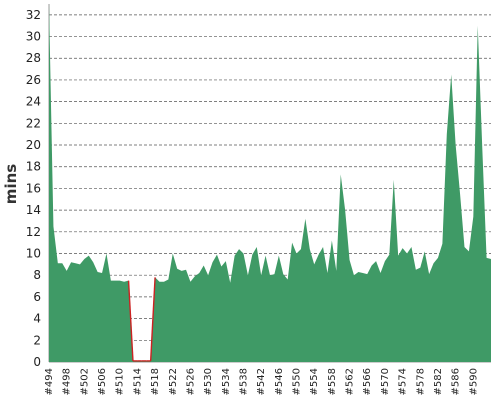  I want to click on x-tick-514: #514, so click(137, 381).